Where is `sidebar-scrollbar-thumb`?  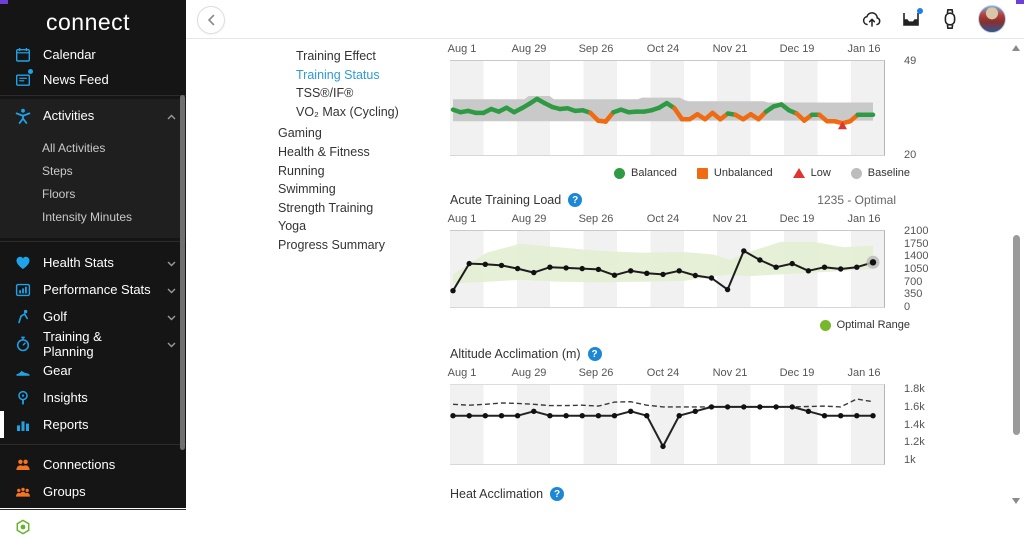
sidebar-scrollbar-thumb is located at coordinates (182, 272).